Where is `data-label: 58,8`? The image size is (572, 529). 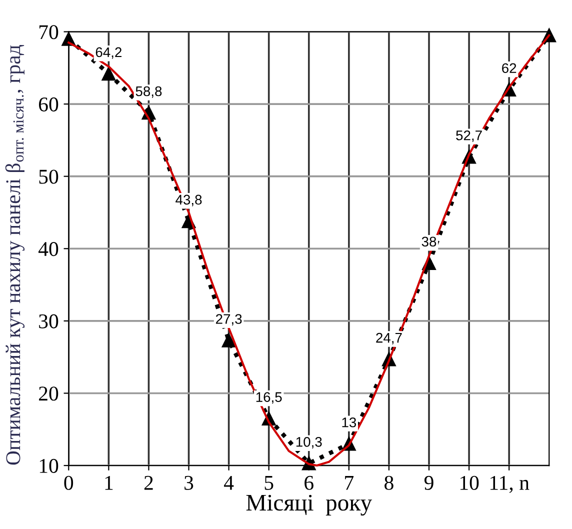
data-label: 58,8 is located at coordinates (149, 92).